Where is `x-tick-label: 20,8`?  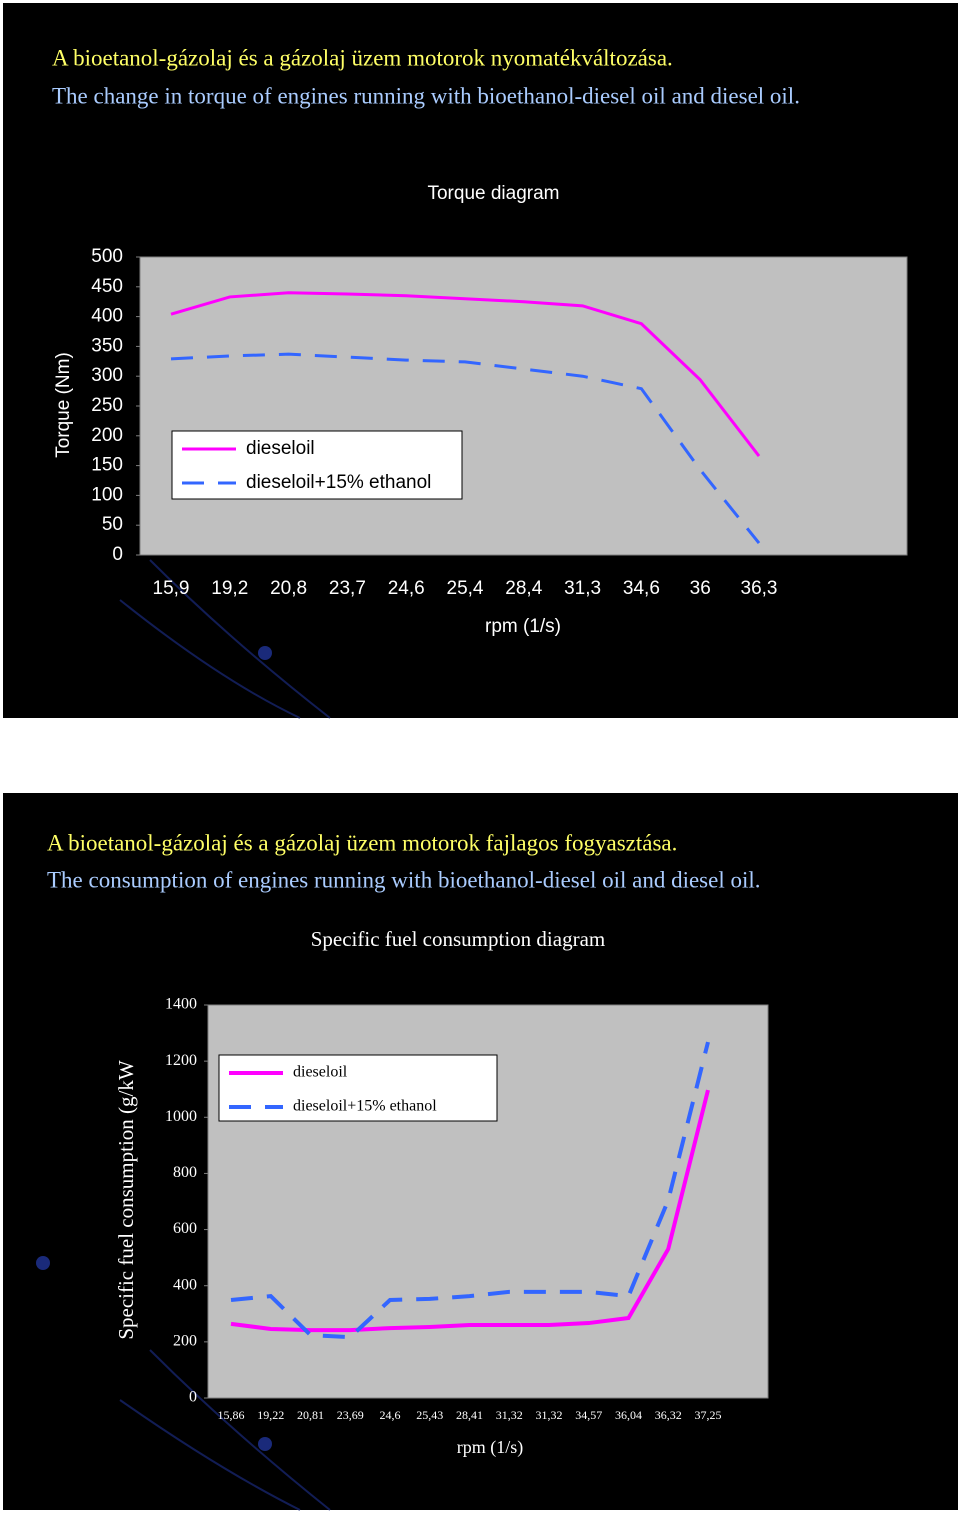 x-tick-label: 20,8 is located at coordinates (288, 588).